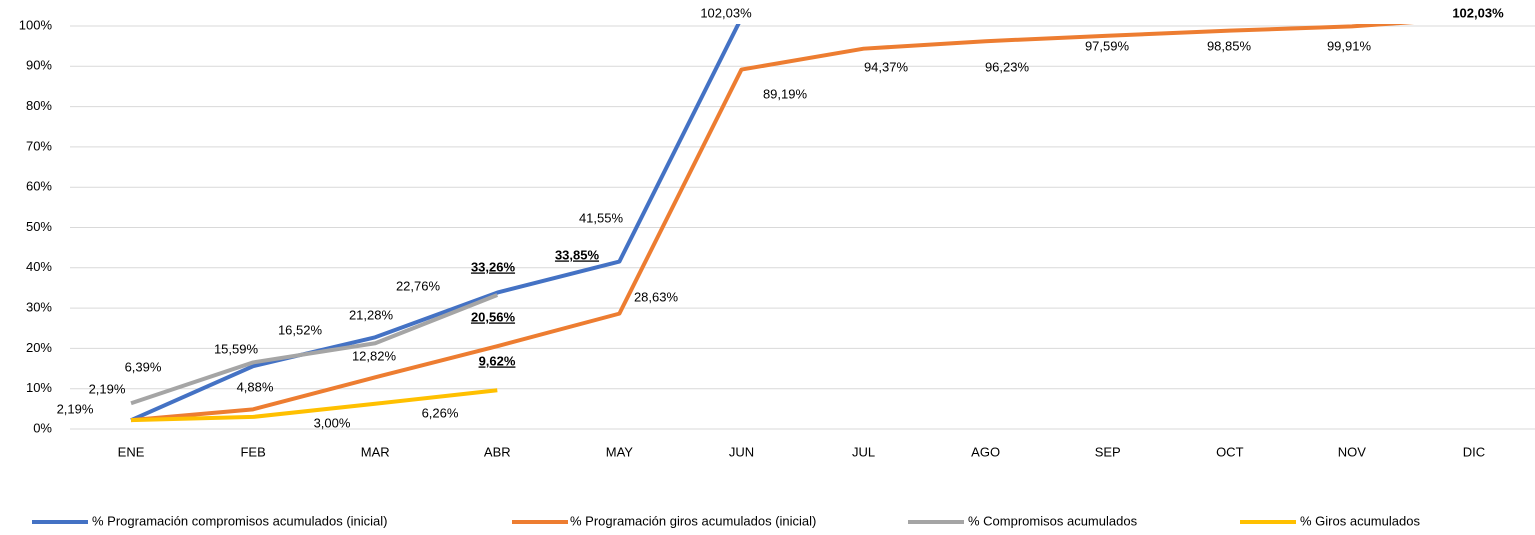  Describe the element at coordinates (42, 427) in the screenshot. I see `y-tick-label: 0%` at that location.